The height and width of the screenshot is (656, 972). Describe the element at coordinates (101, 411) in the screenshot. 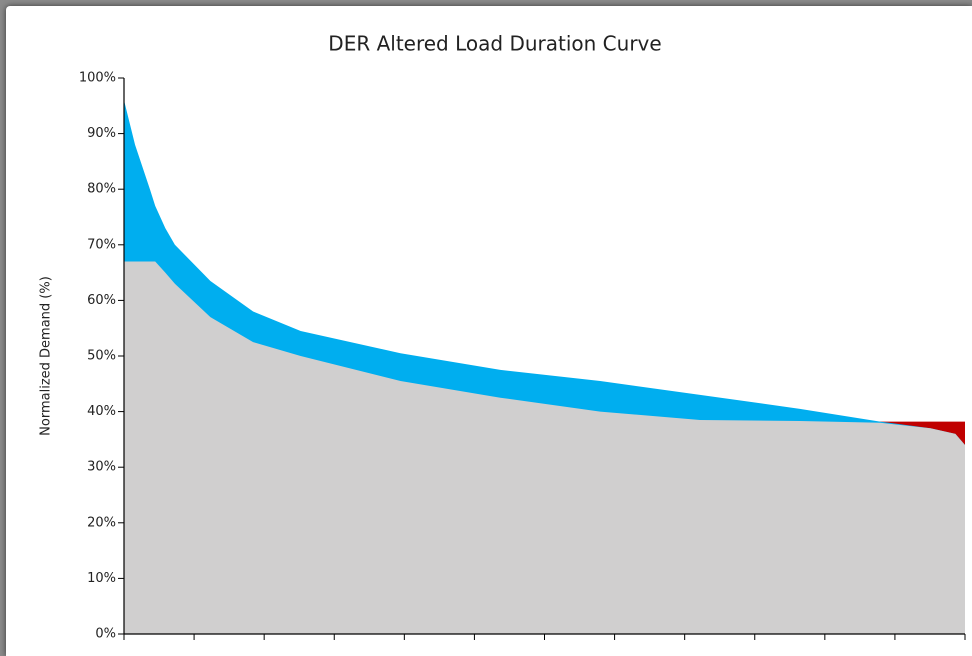

I see `y-tick-label: 40%` at that location.